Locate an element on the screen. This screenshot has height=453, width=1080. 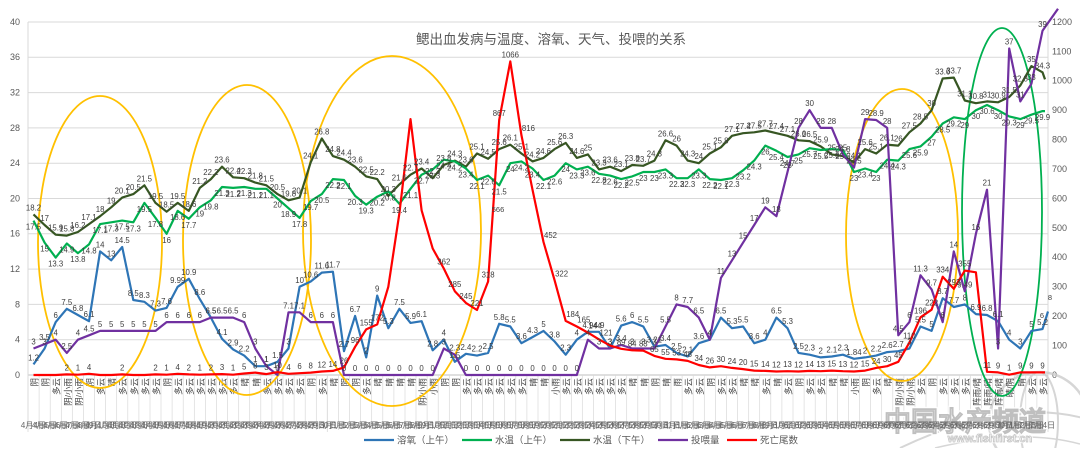
svg-text: 6月9日 is located at coordinates (765, 425).